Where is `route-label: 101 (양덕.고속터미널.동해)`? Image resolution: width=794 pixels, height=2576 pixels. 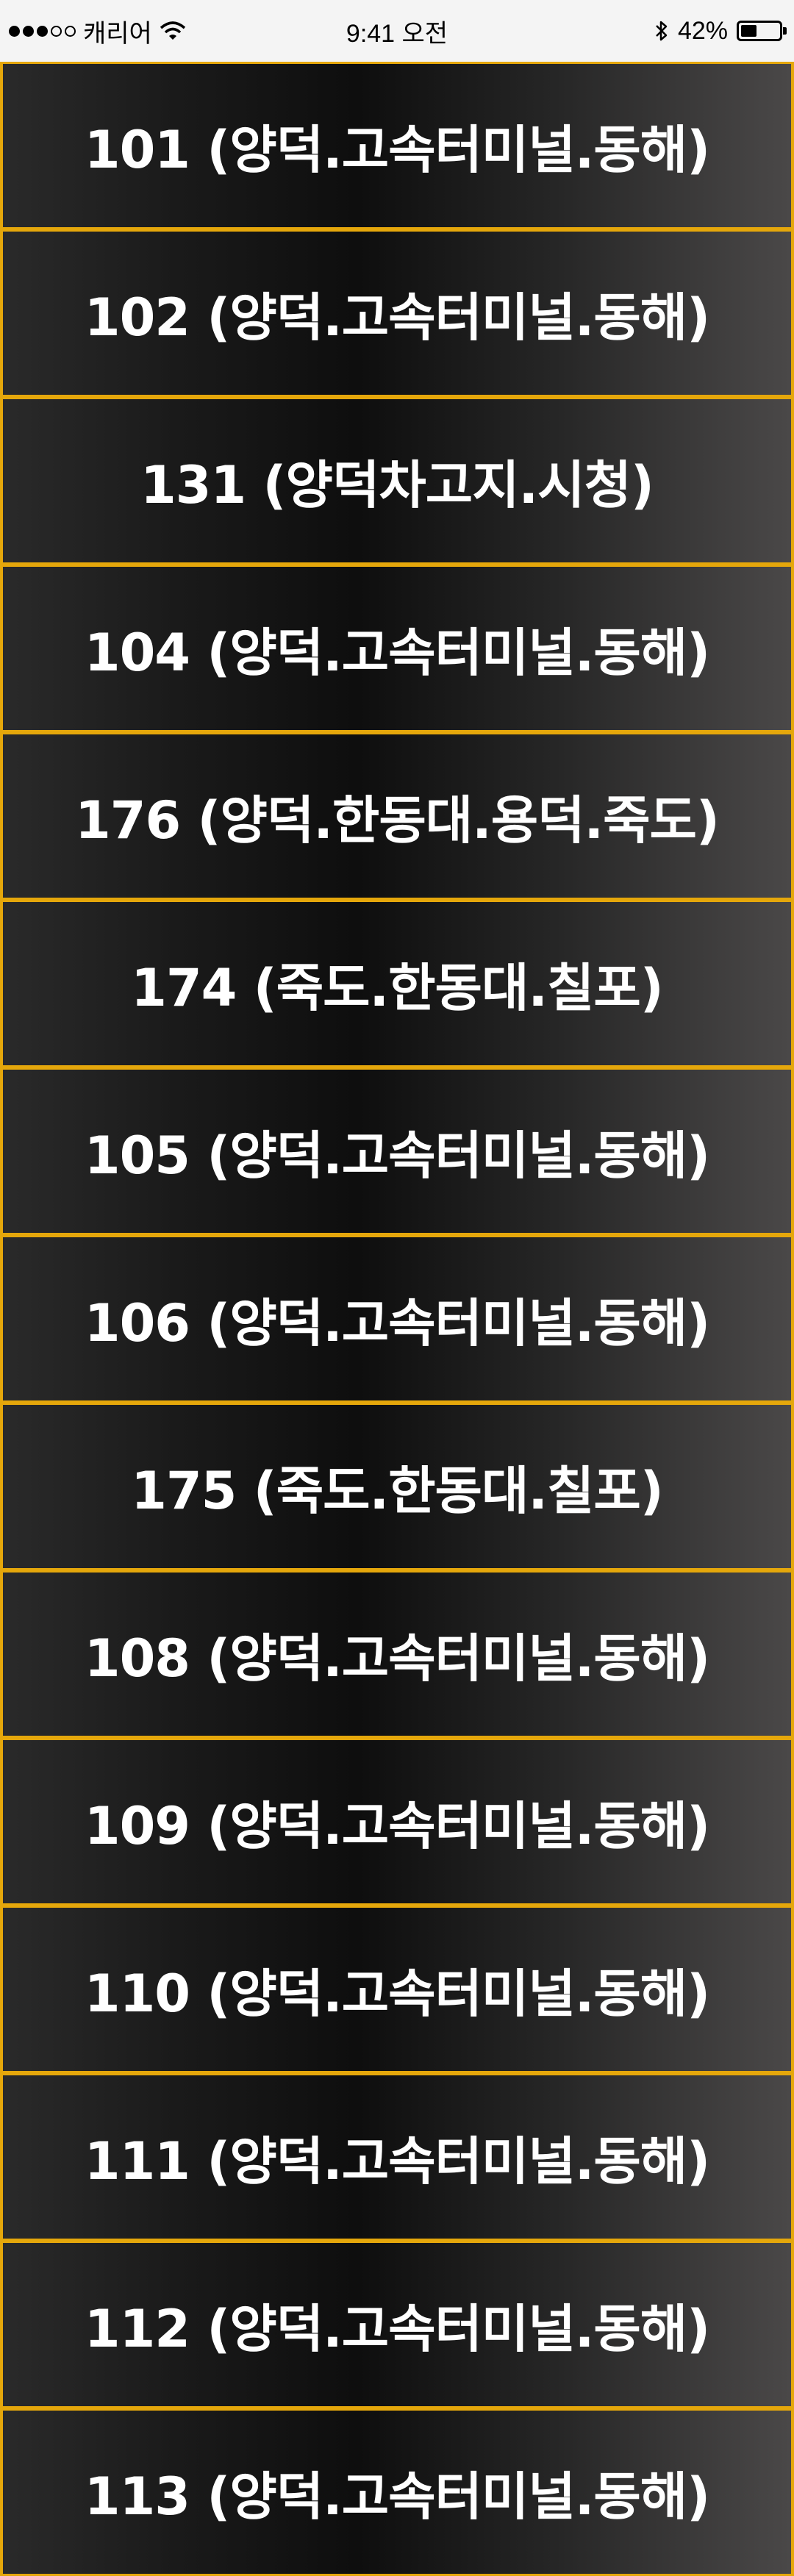 route-label: 101 (양덕.고속터미널.동해) is located at coordinates (397, 149).